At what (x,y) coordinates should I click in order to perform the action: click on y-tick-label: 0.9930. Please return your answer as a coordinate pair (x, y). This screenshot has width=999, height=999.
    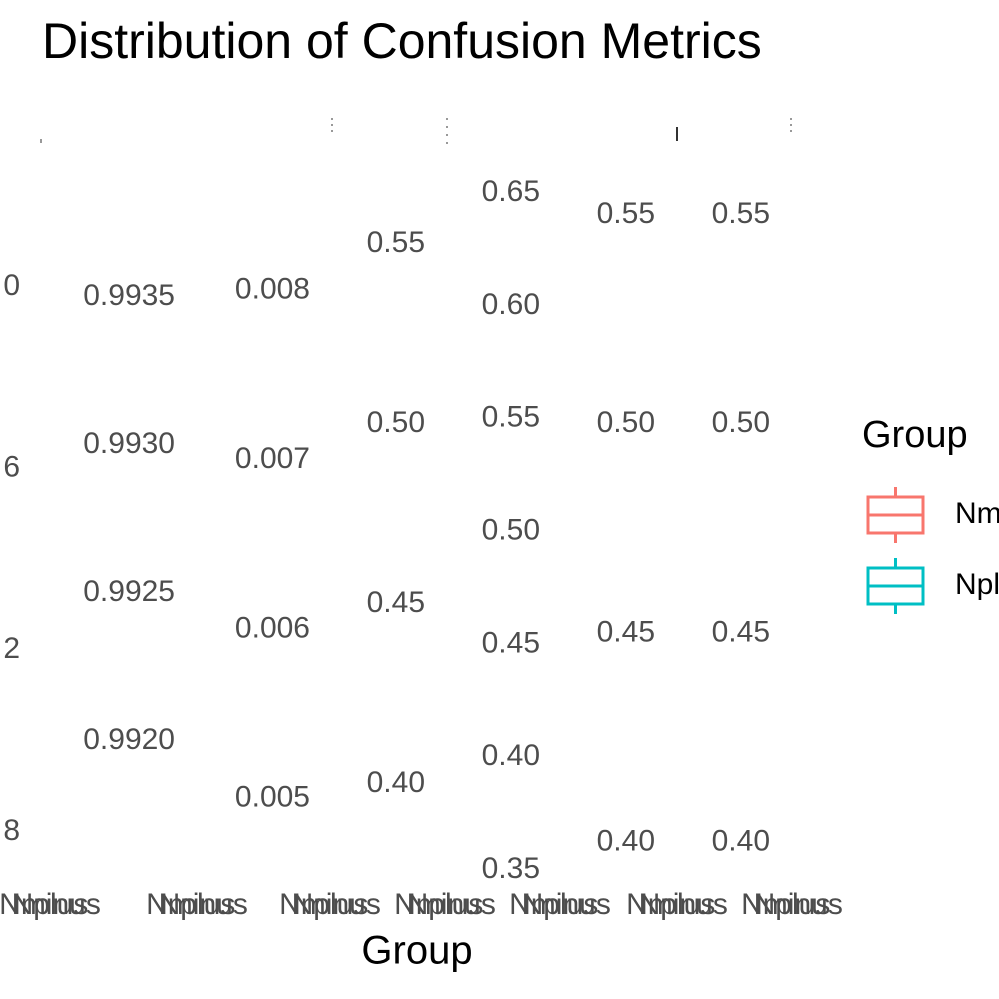
    Looking at the image, I should click on (129, 443).